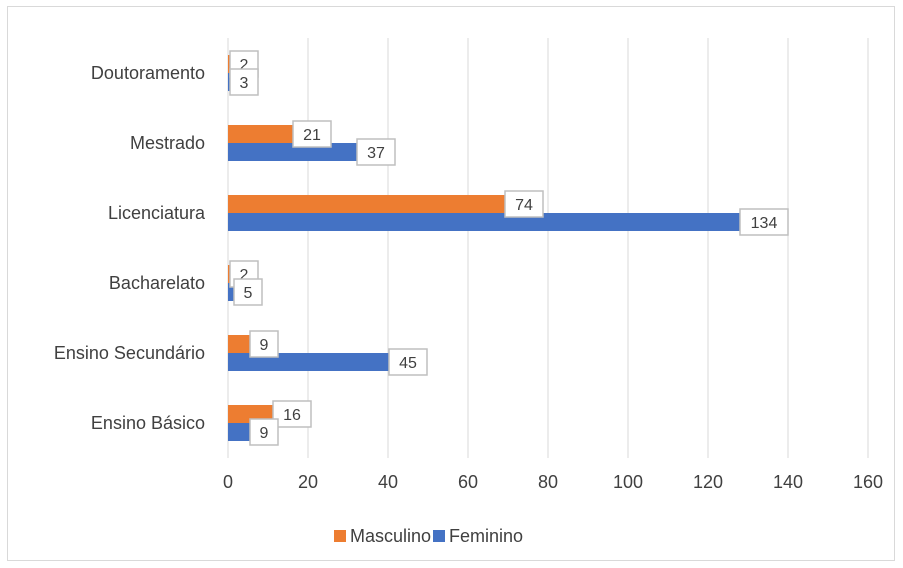 This screenshot has width=903, height=568. I want to click on tick-label-160: 160, so click(868, 482).